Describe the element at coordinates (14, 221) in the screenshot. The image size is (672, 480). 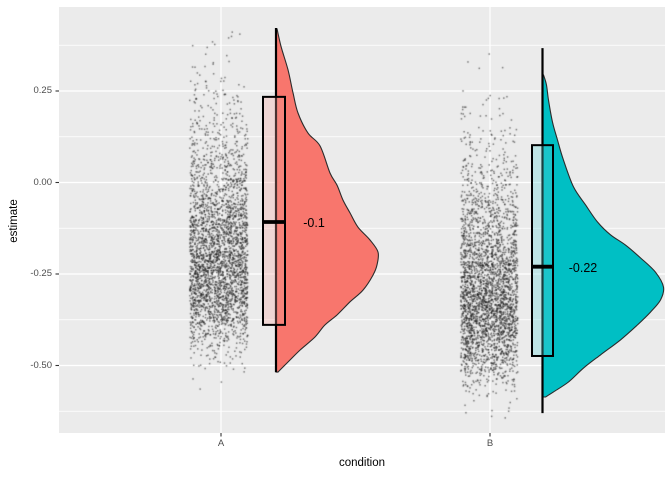
I see `y-axis-title: estimate` at that location.